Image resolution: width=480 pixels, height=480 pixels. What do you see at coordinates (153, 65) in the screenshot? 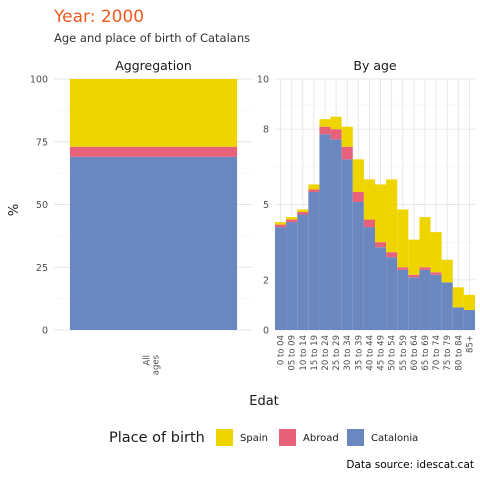
I see `facet-title-aggregation: Aggregation` at bounding box center [153, 65].